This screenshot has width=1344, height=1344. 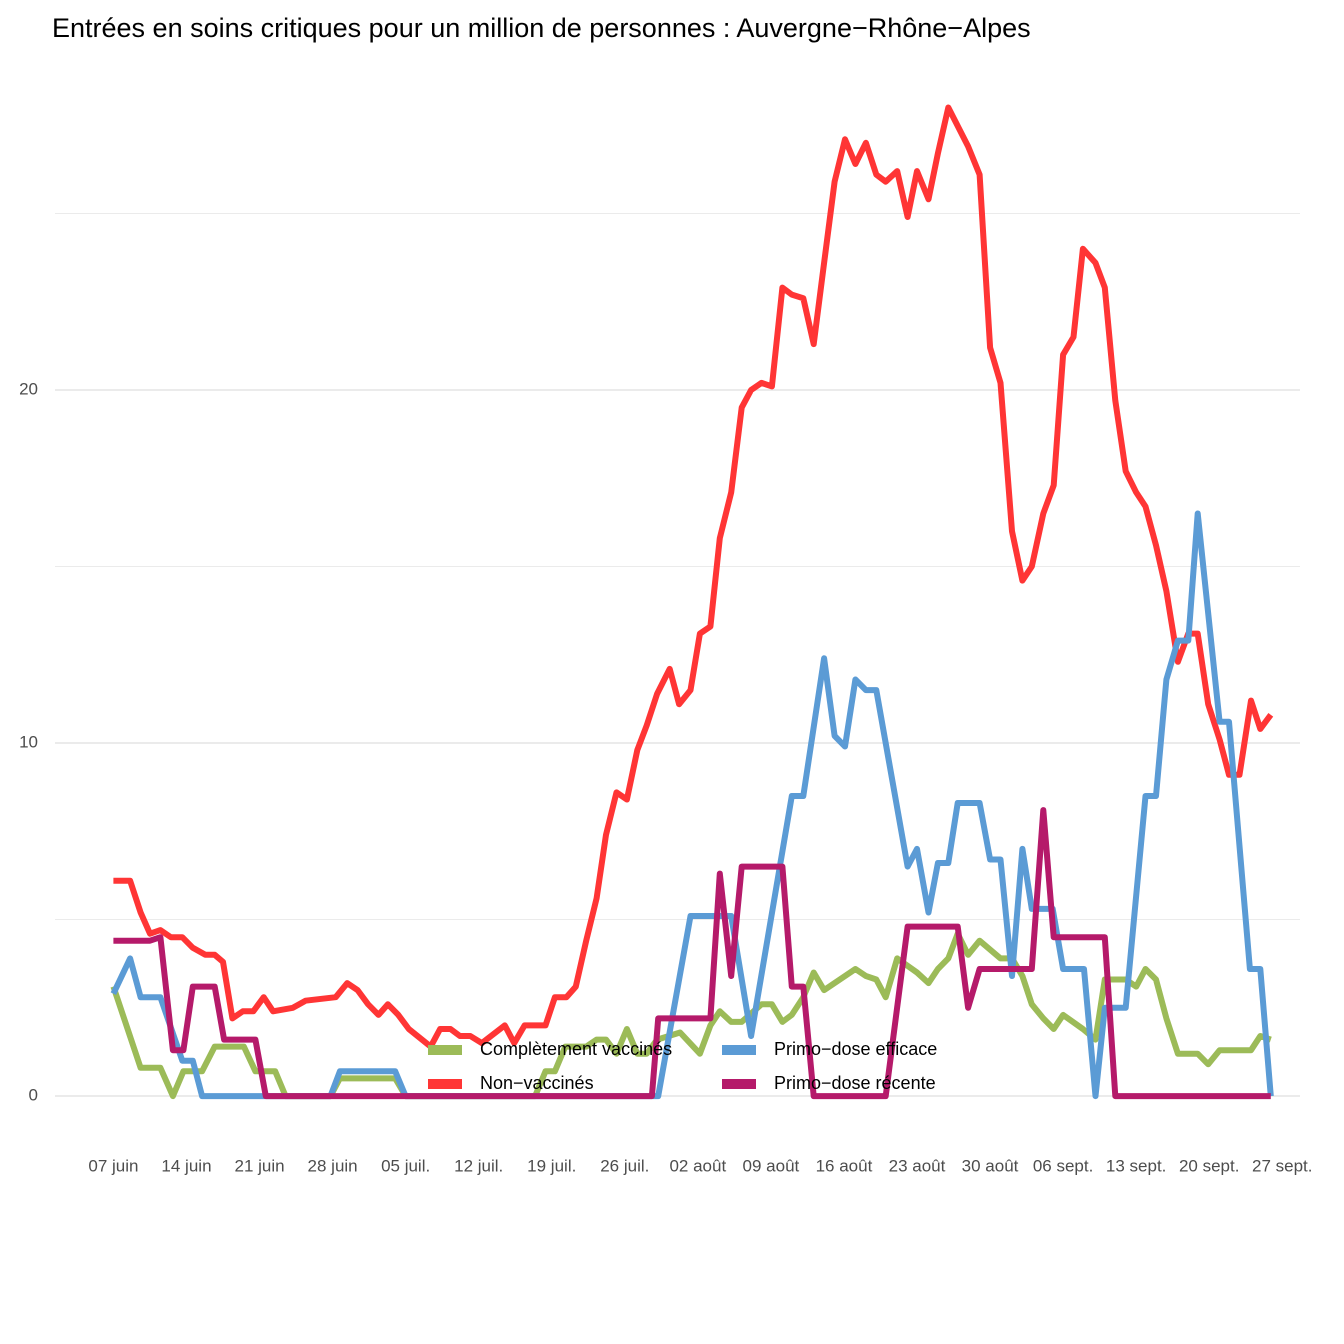 What do you see at coordinates (113, 1165) in the screenshot?
I see `x-tick-label: 07 juin` at bounding box center [113, 1165].